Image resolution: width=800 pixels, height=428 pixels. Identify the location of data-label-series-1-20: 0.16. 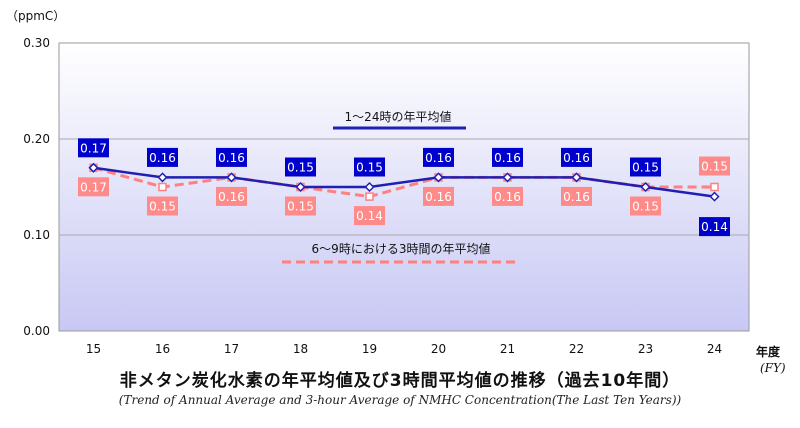
(438, 157).